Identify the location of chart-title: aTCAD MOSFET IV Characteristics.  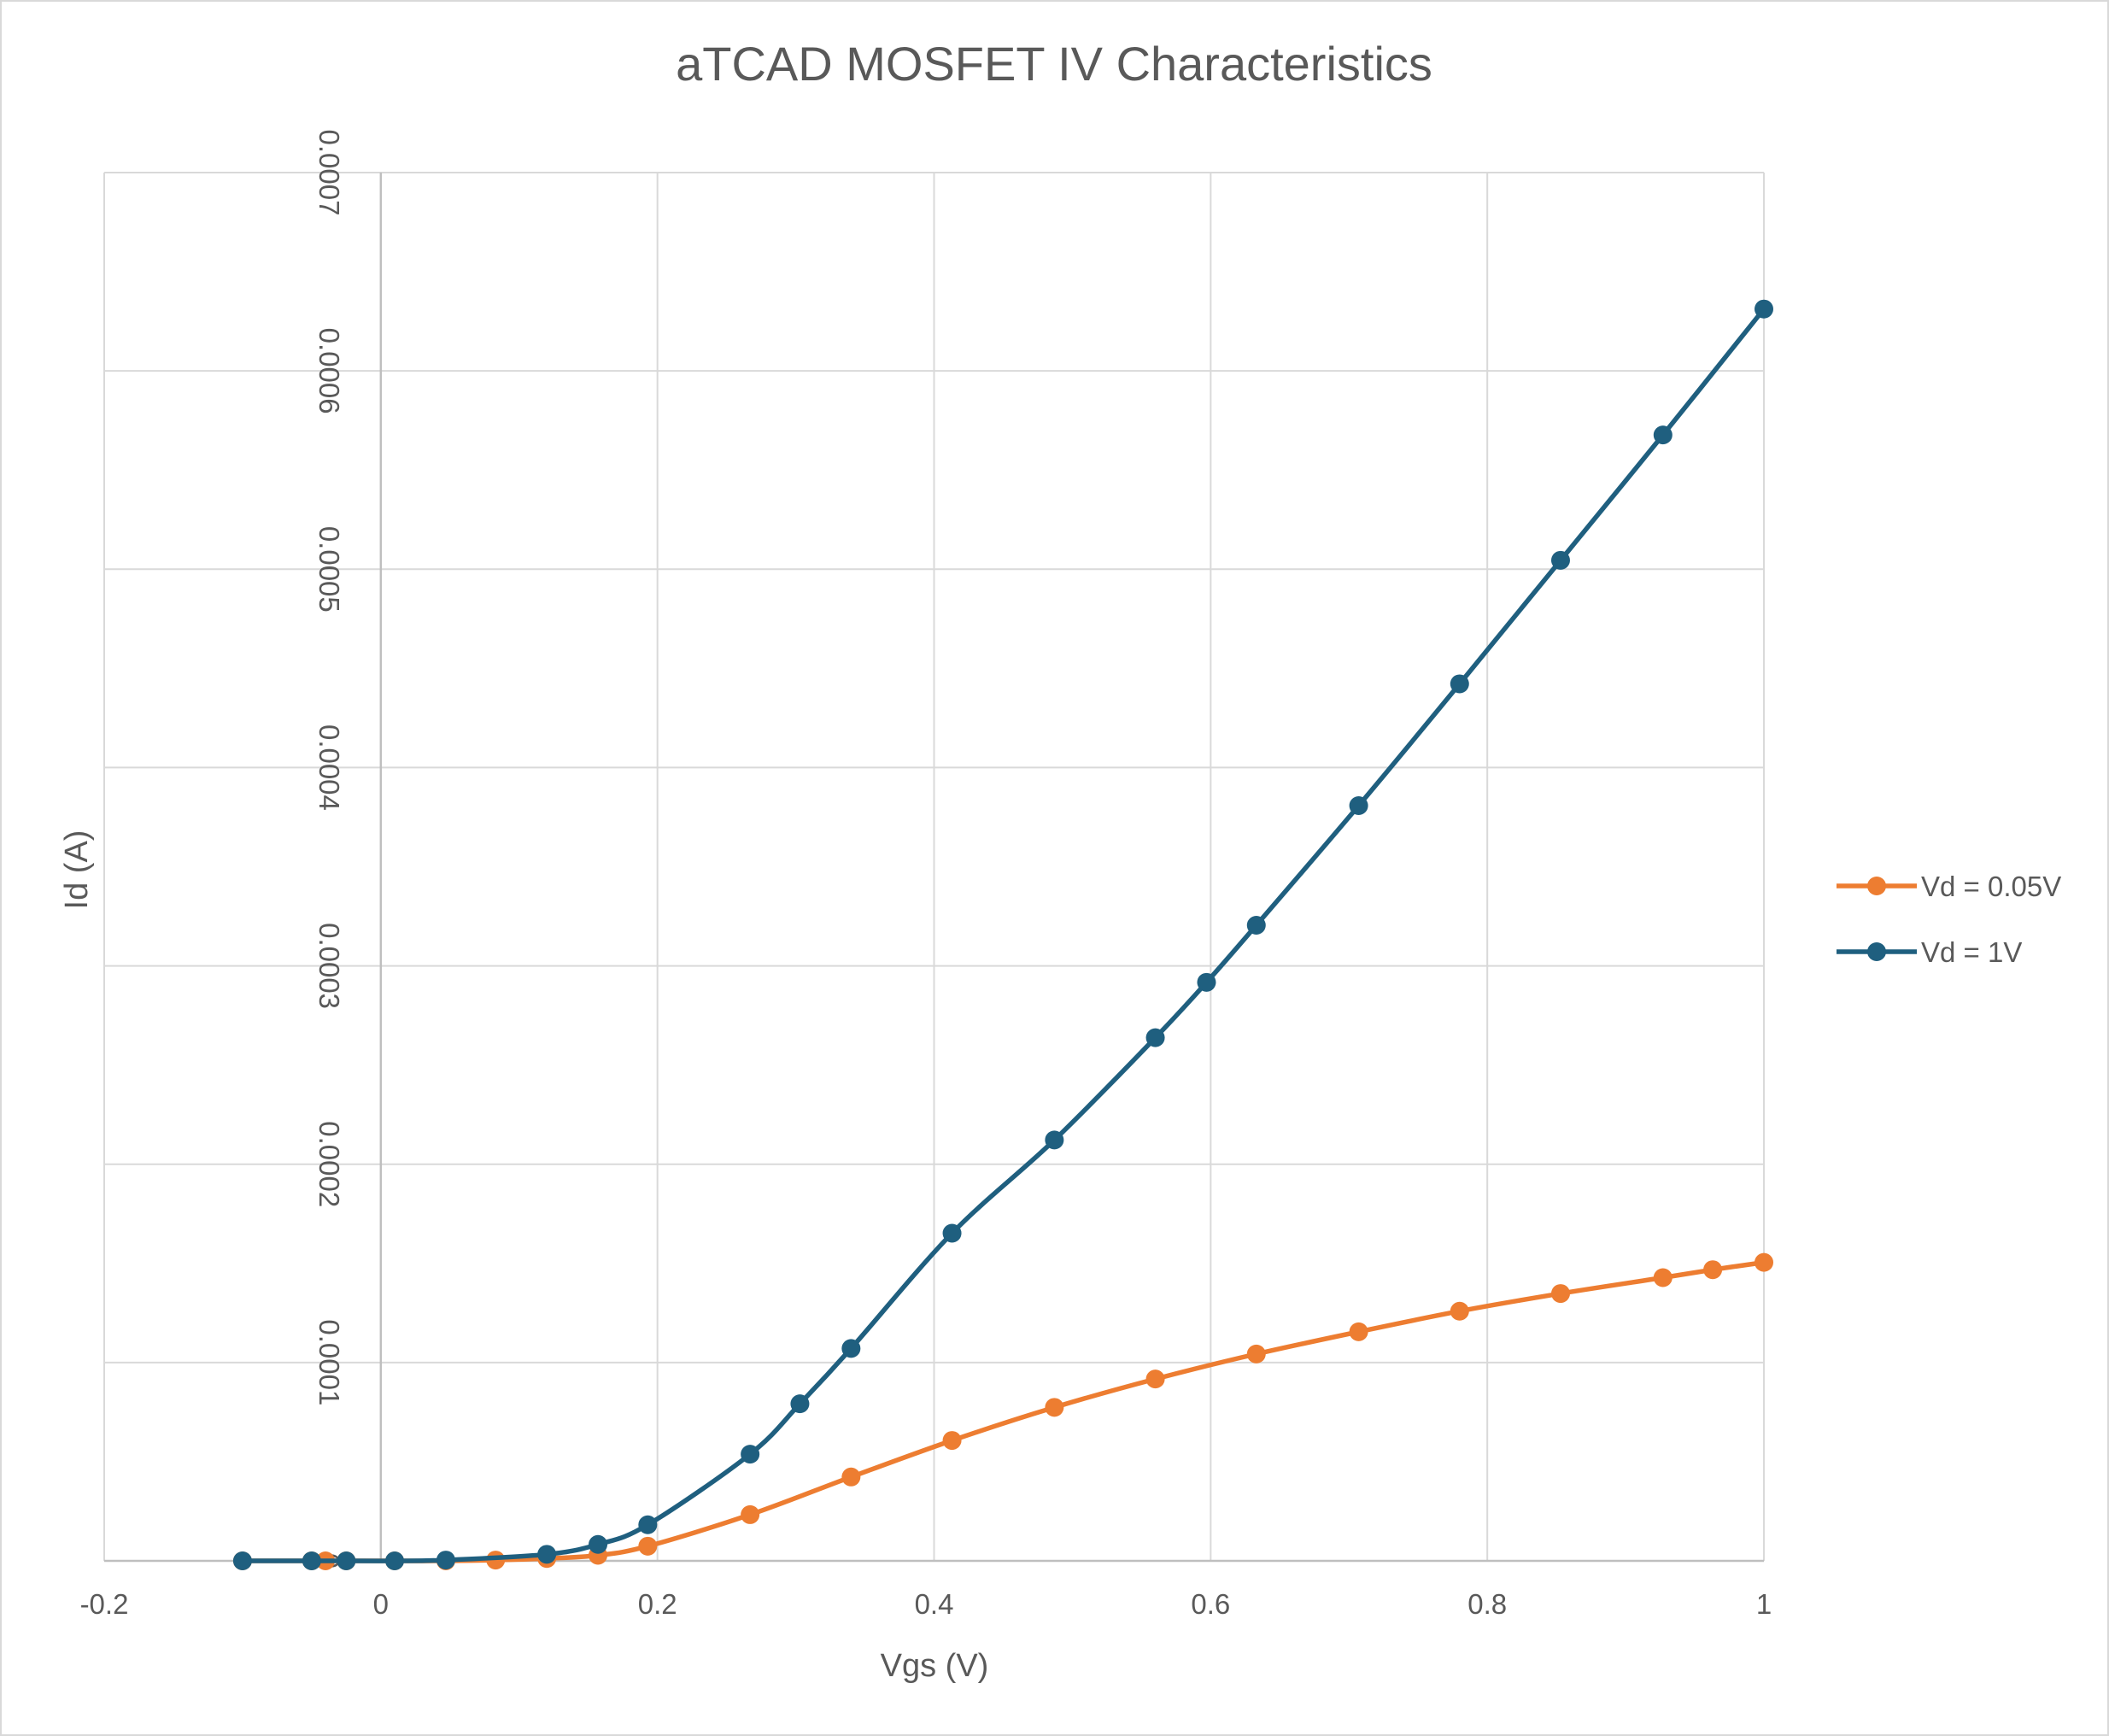
(1054, 64).